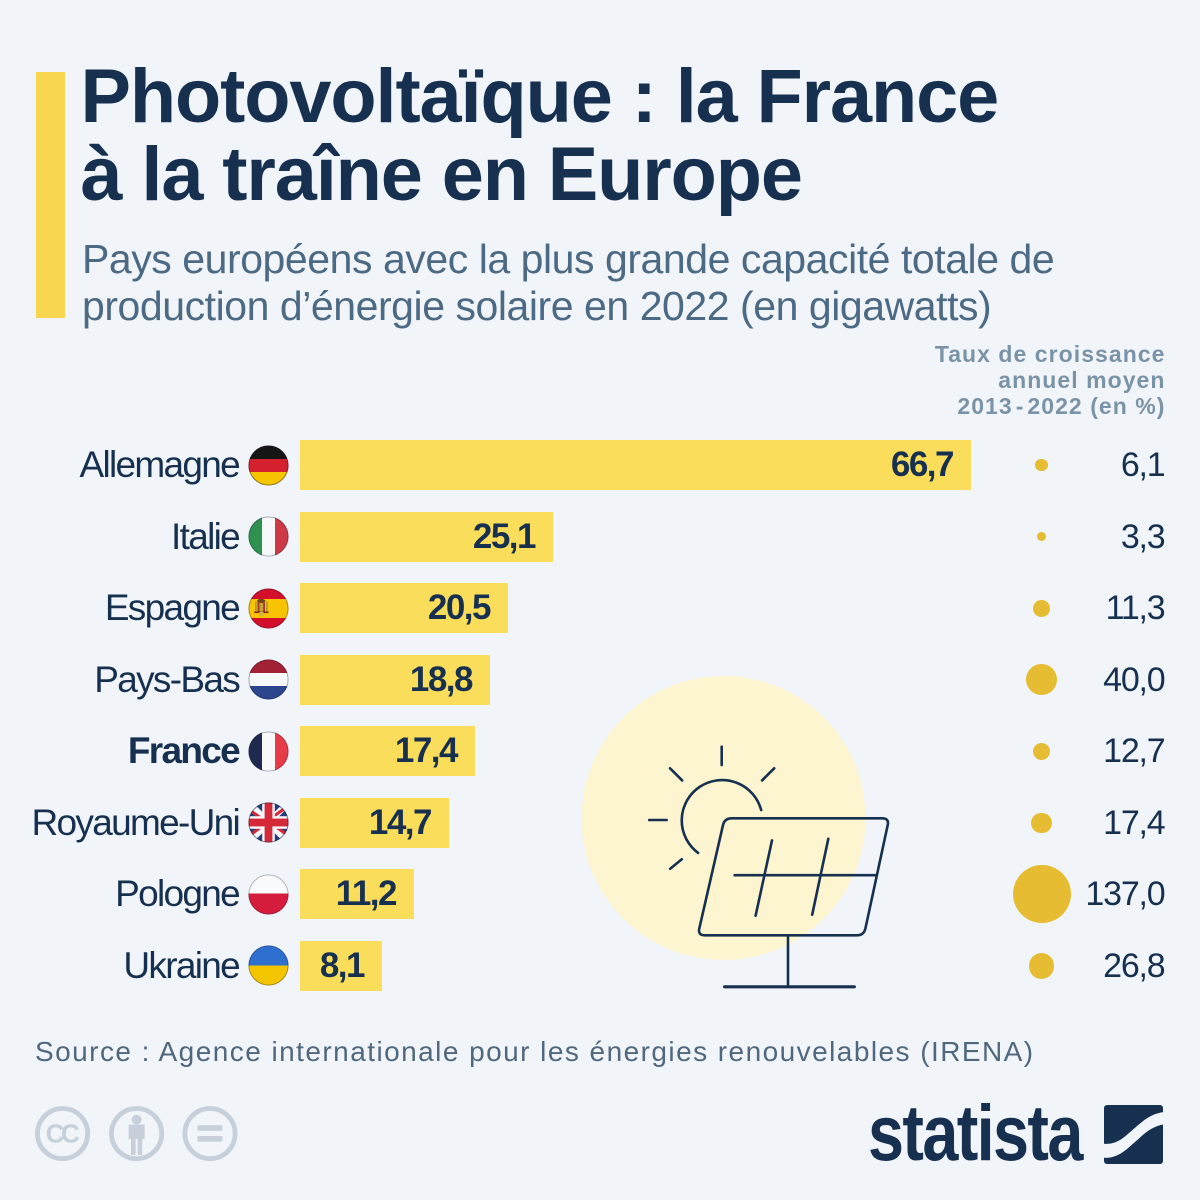 The width and height of the screenshot is (1200, 1200). What do you see at coordinates (63, 1134) in the screenshot?
I see `svg-text: CC` at bounding box center [63, 1134].